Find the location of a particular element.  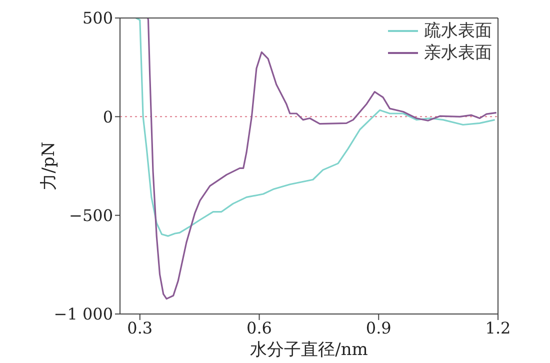

y-tick-label: −500 is located at coordinates (91, 216).